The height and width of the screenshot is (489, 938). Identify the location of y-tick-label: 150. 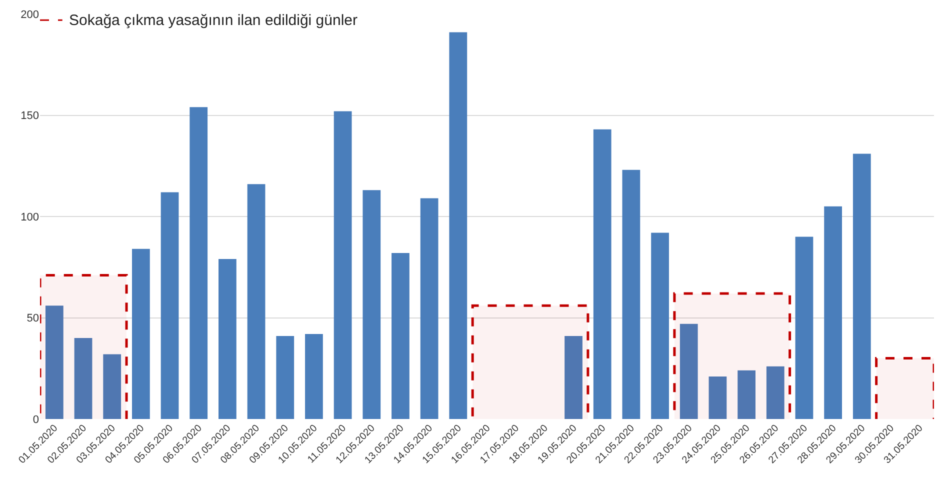
(29, 116).